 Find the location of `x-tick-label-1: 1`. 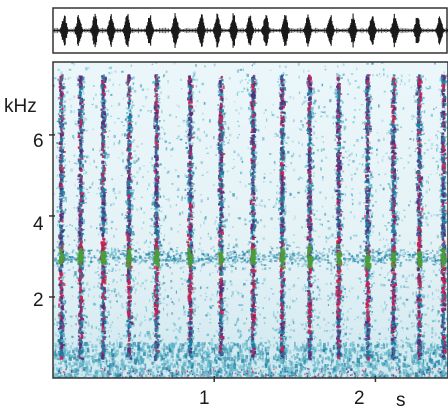

x-tick-label-1: 1 is located at coordinates (204, 398).